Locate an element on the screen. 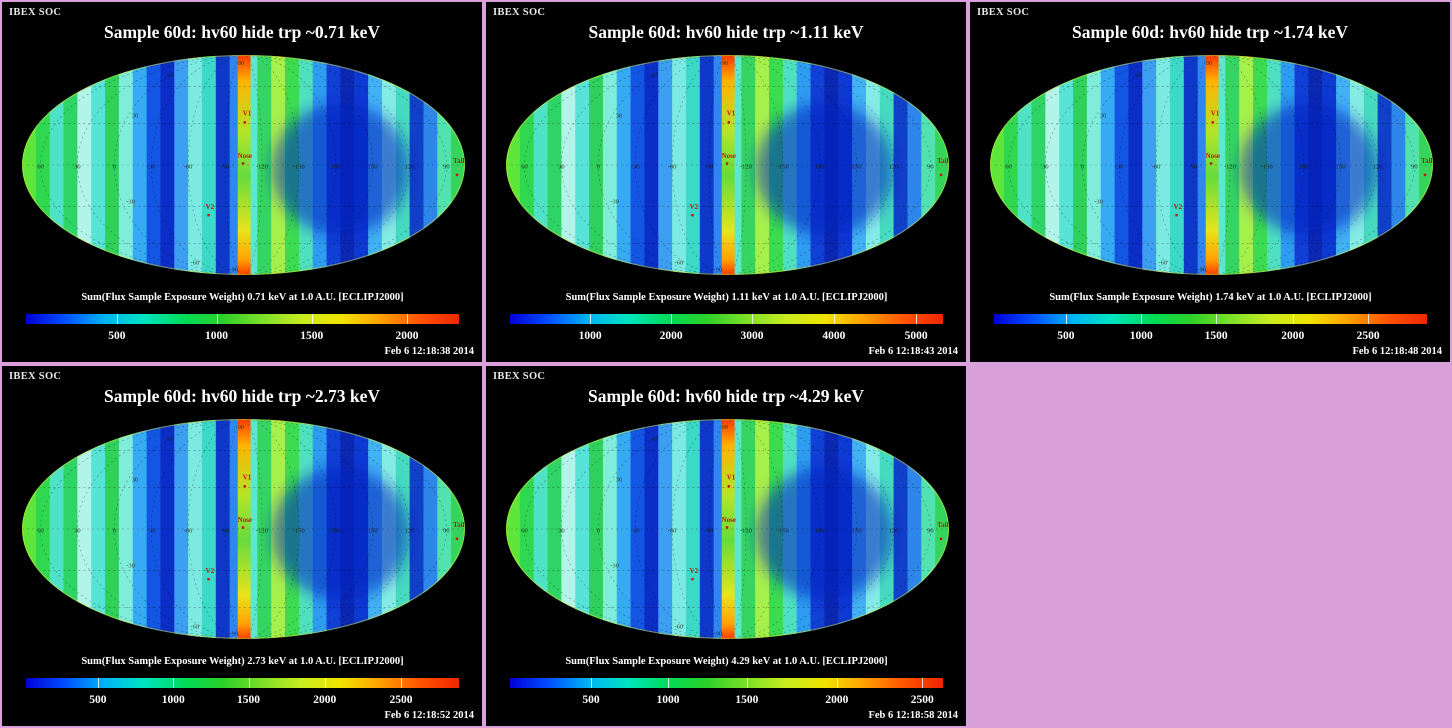 Image resolution: width=1452 pixels, height=728 pixels. lon-label: 120 is located at coordinates (1378, 167).